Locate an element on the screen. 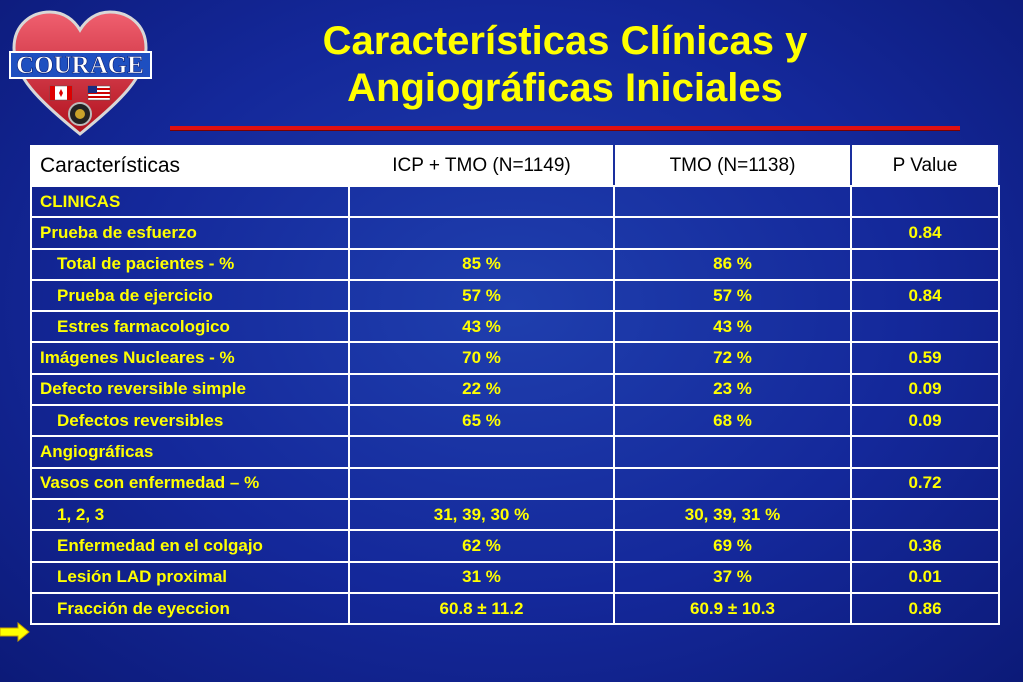 The height and width of the screenshot is (682, 1023). arrow-right-icon is located at coordinates (15, 632).